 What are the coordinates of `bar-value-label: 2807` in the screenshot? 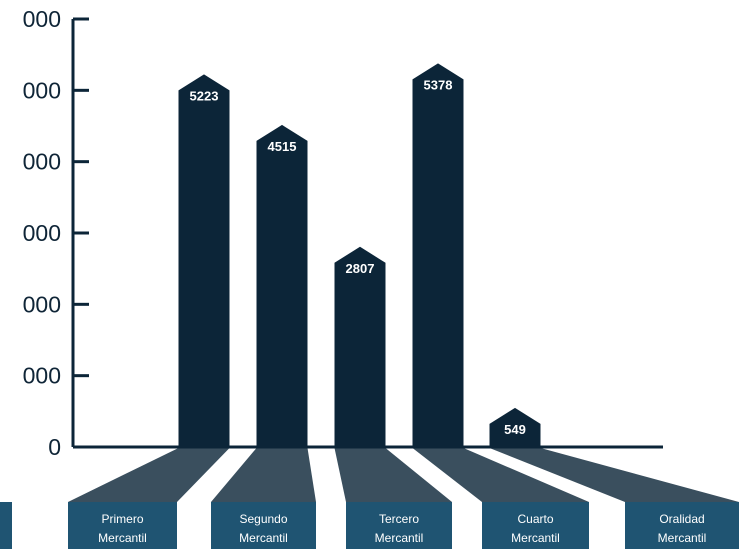 It's located at (360, 268).